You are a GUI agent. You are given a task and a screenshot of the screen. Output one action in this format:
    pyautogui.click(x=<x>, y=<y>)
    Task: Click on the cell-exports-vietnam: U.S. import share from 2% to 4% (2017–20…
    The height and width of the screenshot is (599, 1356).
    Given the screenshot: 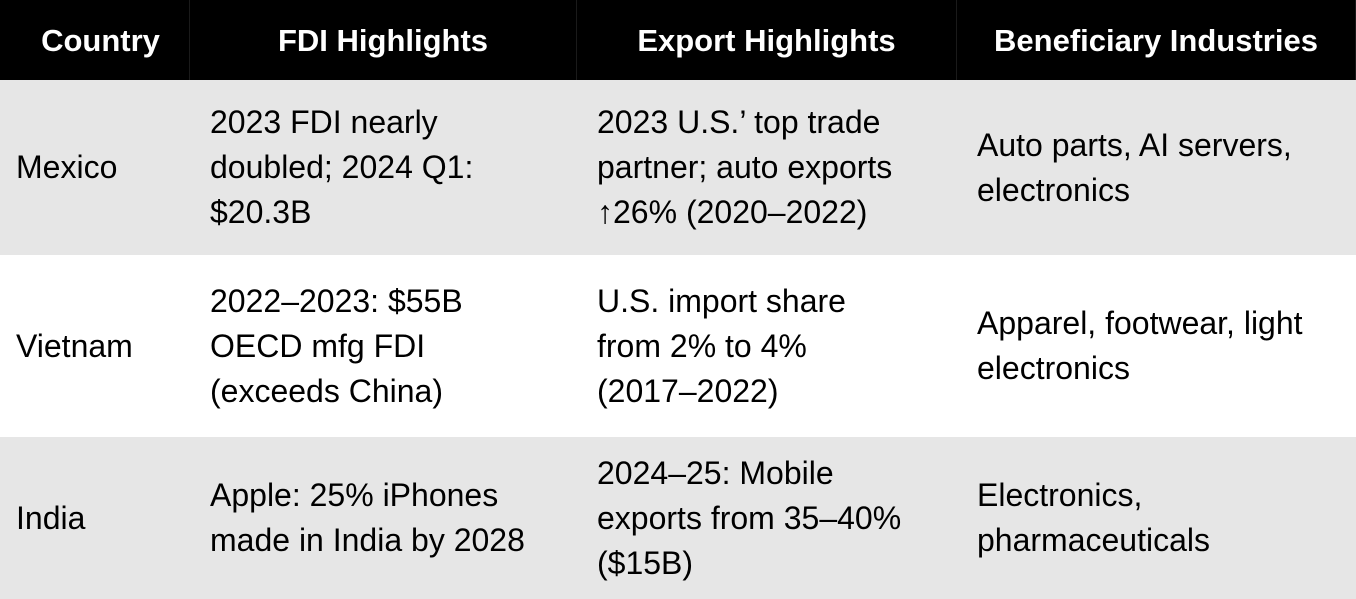 What is the action you would take?
    pyautogui.click(x=767, y=346)
    